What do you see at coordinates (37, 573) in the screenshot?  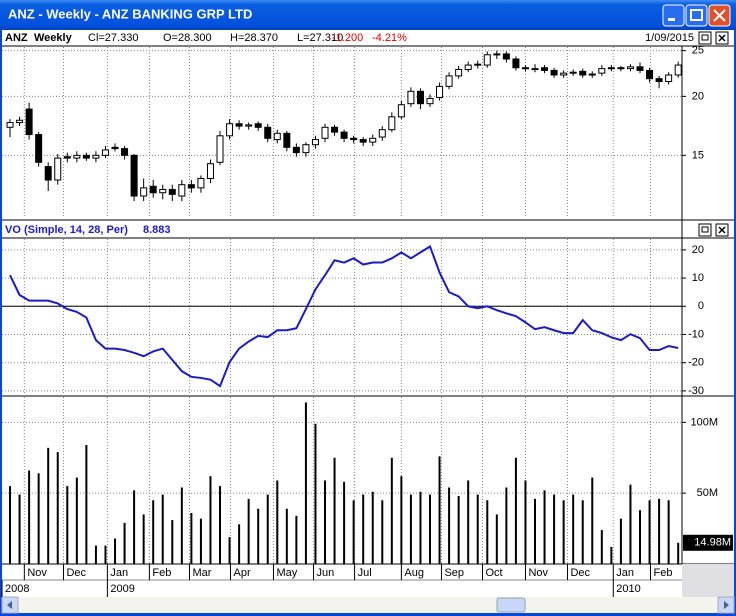 I see `x-tick-label: Nov` at bounding box center [37, 573].